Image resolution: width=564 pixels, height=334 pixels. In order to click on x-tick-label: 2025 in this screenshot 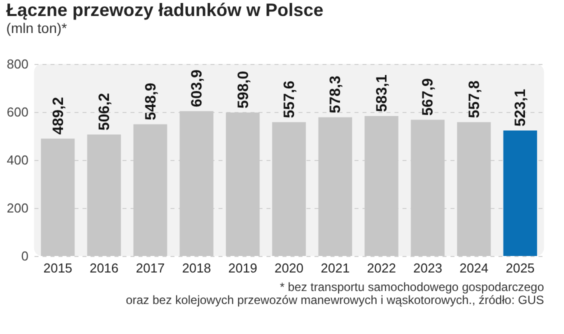, I will do `click(520, 268)`.